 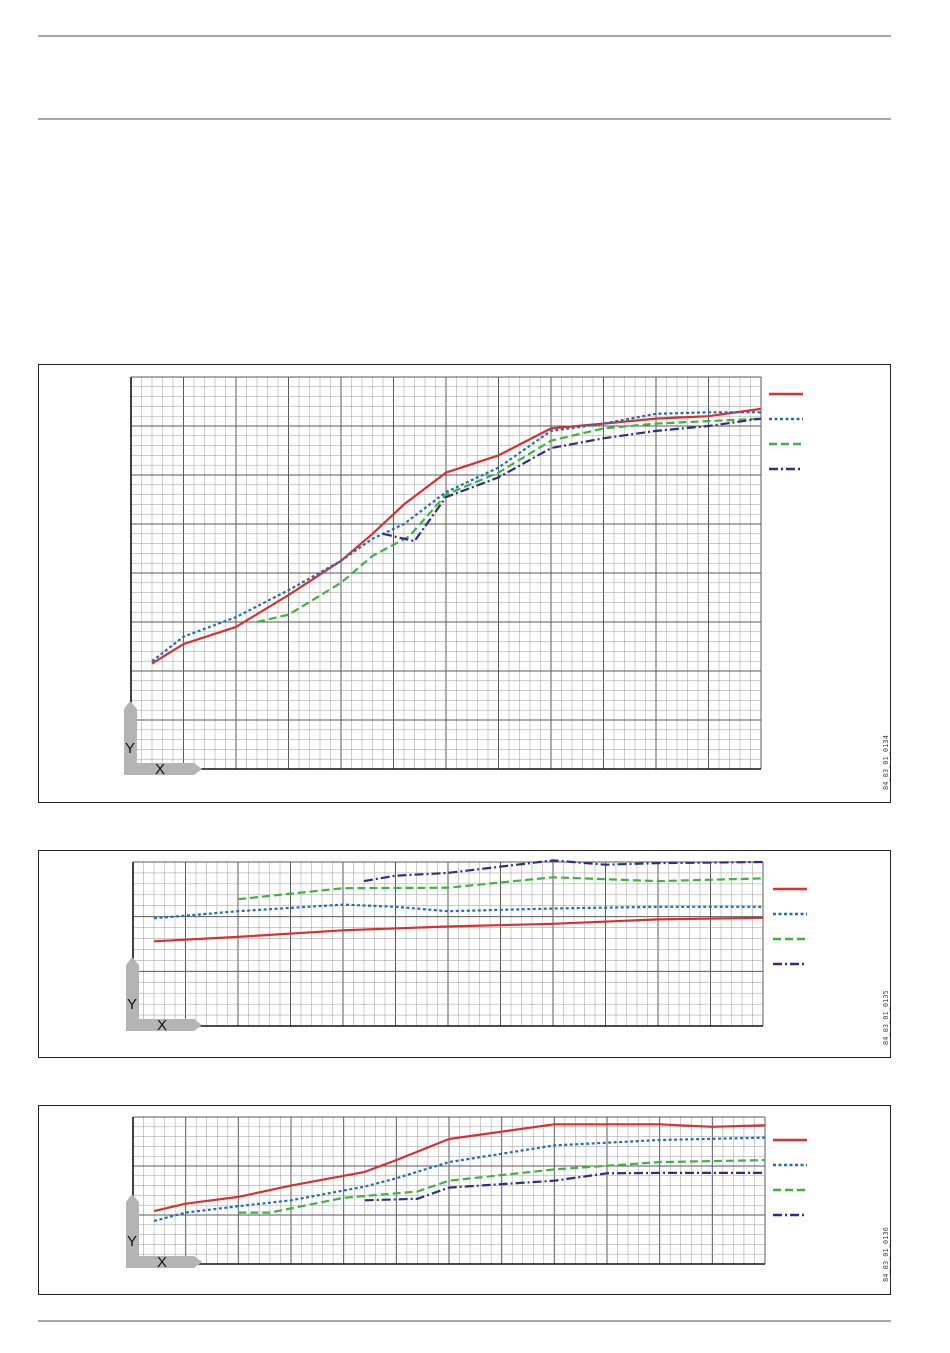 I want to click on figure-code-2: 84_03_01_0135, so click(x=886, y=1017).